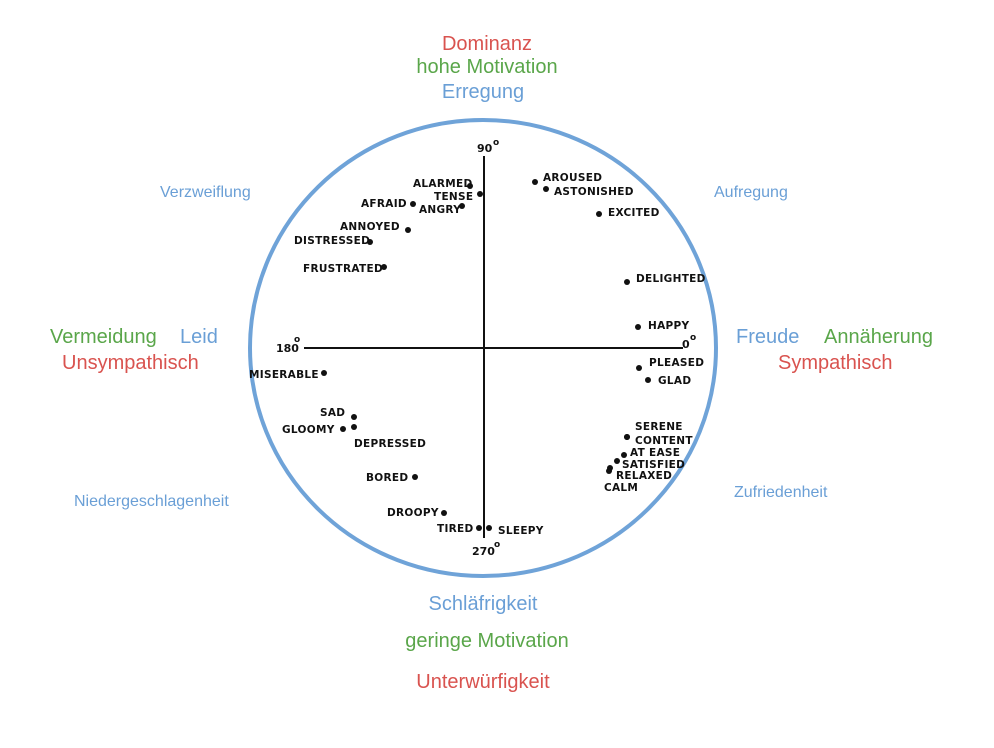 The width and height of the screenshot is (994, 748). I want to click on mood-label-annoyed: ANNOYED, so click(370, 227).